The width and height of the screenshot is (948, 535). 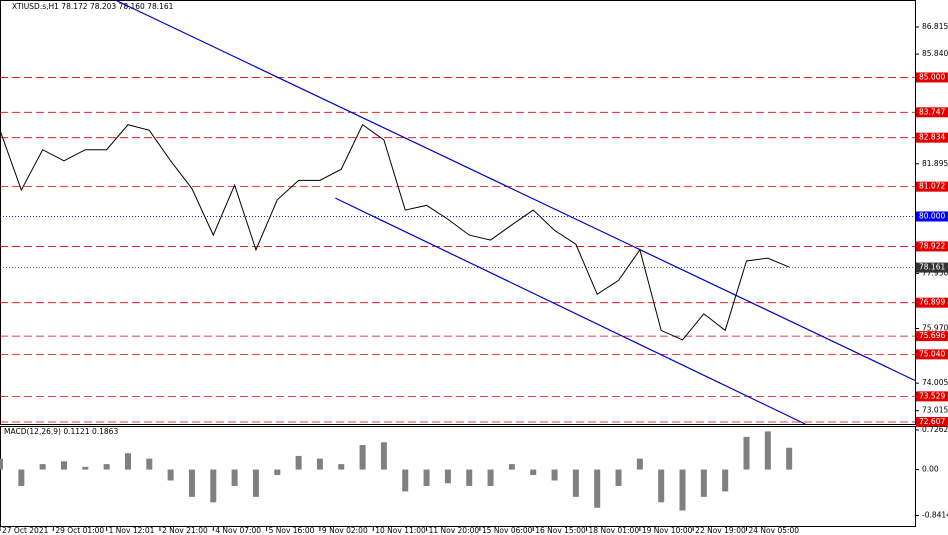 I want to click on x-tick-label: 1 Nov 12:01, so click(x=132, y=530).